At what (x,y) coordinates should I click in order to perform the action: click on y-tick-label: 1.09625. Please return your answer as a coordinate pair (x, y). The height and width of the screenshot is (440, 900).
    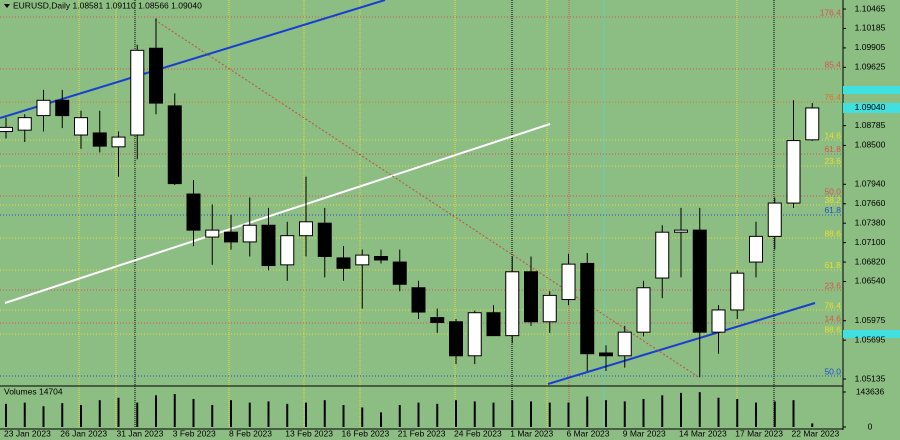
    Looking at the image, I should click on (870, 67).